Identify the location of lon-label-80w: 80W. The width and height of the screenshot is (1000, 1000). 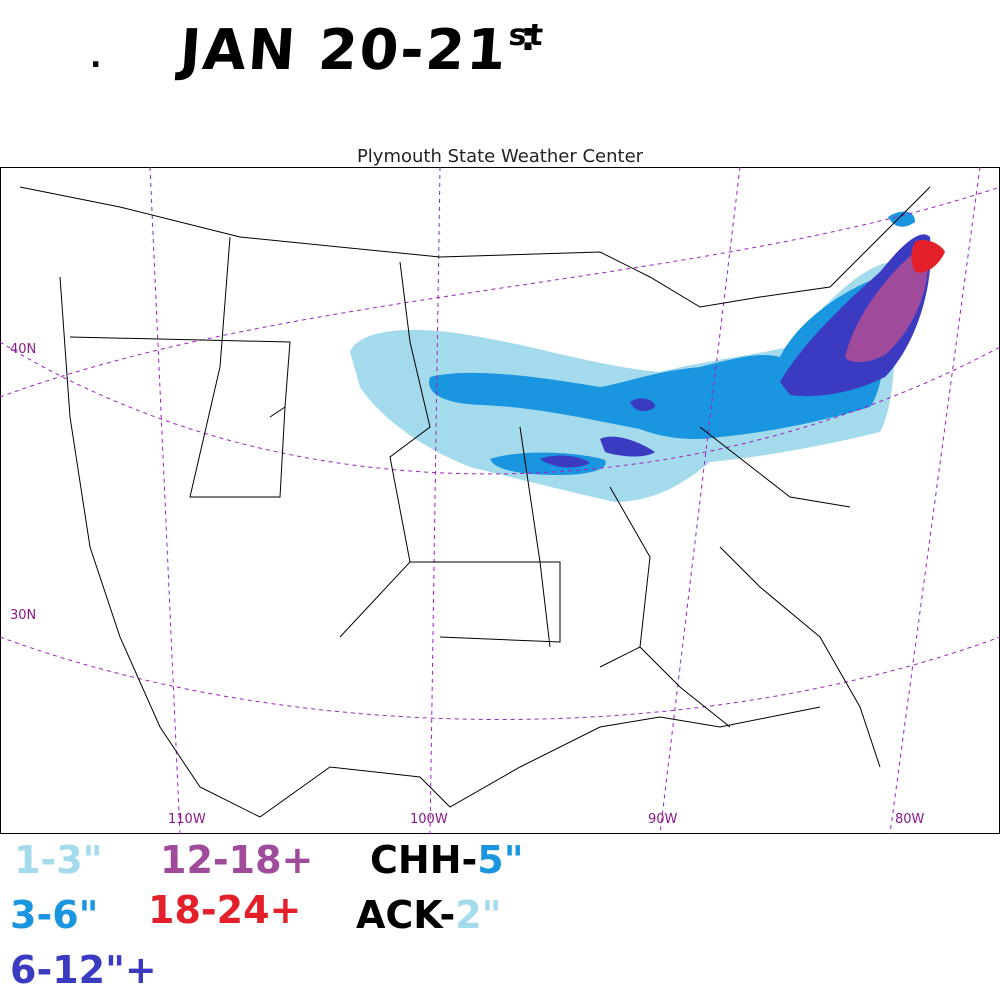
(910, 819).